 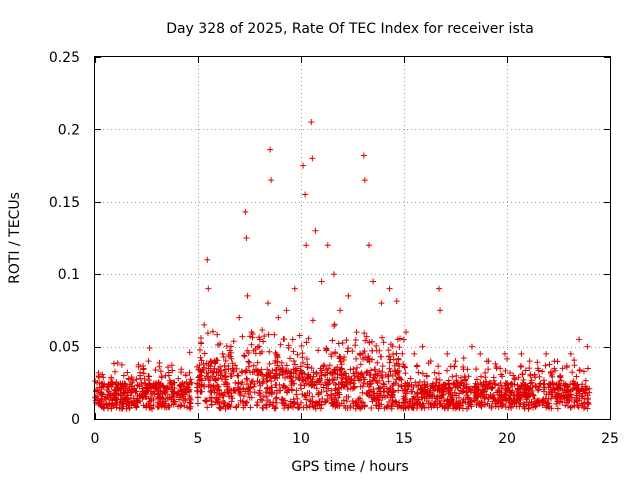 What do you see at coordinates (349, 467) in the screenshot?
I see `x-axis-label: GPS time / hours` at bounding box center [349, 467].